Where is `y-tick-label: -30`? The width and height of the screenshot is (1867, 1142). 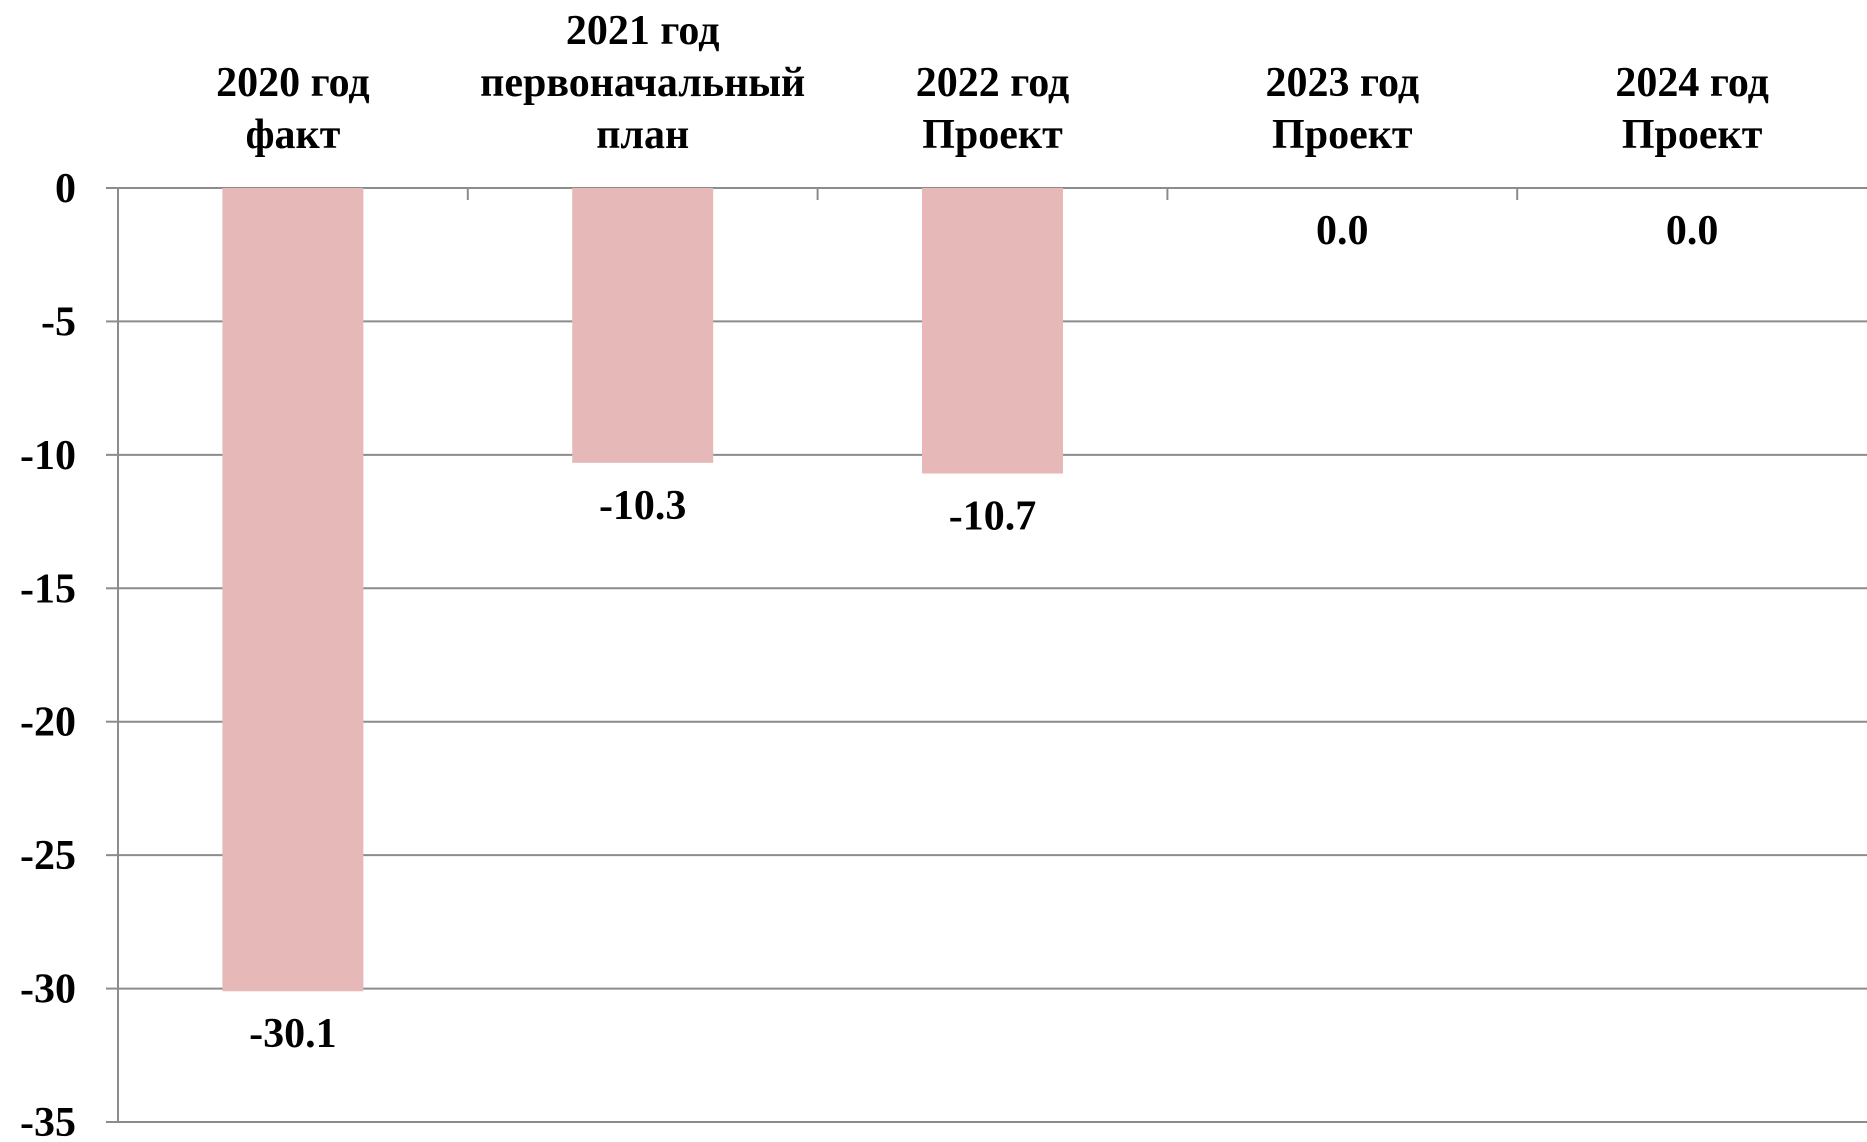 y-tick-label: -30 is located at coordinates (48, 990).